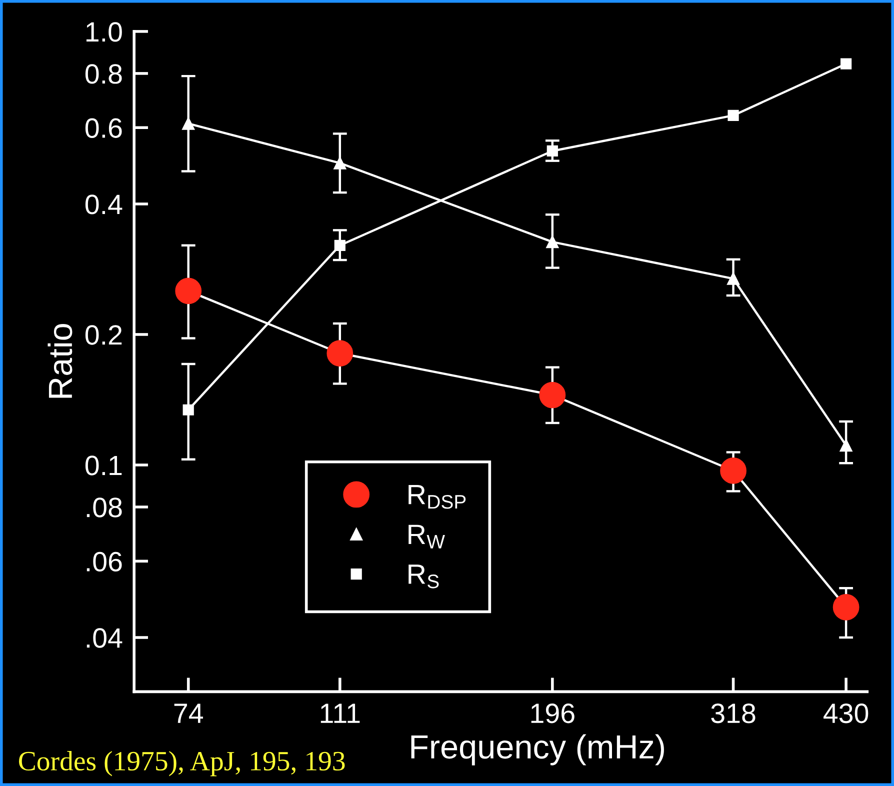  What do you see at coordinates (733, 714) in the screenshot?
I see `x-tick-label: 318` at bounding box center [733, 714].